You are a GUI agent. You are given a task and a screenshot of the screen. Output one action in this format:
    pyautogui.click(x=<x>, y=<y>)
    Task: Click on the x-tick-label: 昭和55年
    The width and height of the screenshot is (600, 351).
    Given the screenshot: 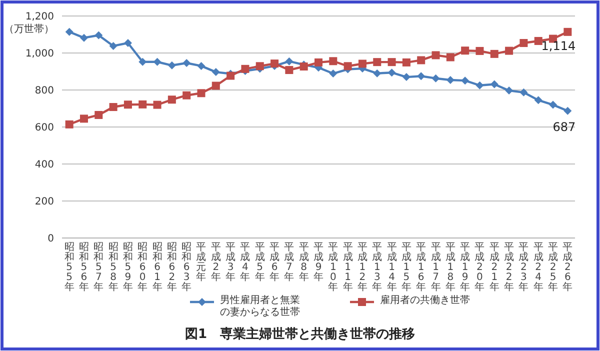 What is the action you would take?
    pyautogui.click(x=69, y=267)
    